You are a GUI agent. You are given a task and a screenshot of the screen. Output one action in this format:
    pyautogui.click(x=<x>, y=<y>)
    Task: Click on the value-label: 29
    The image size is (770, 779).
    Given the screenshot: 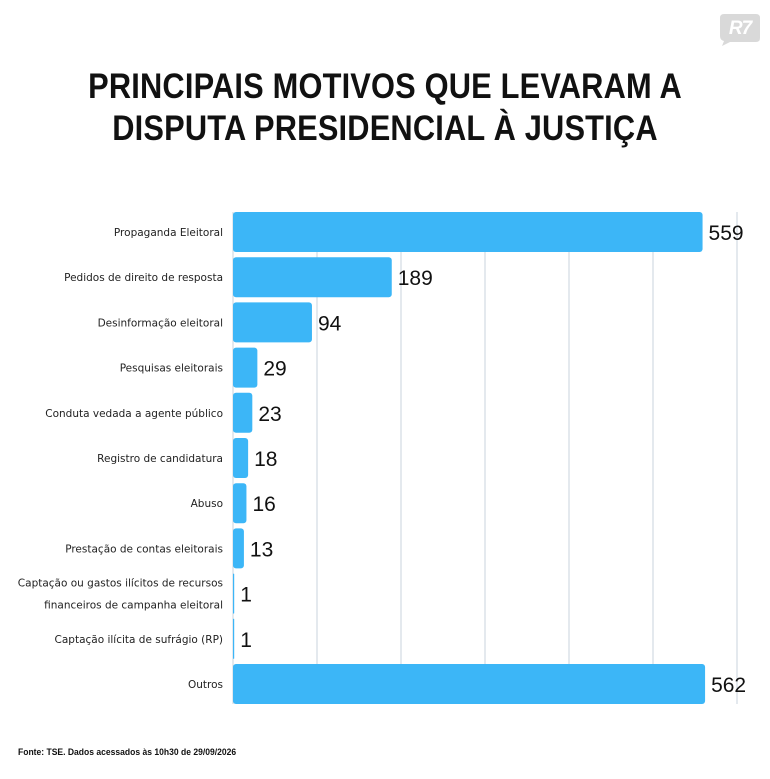 What is the action you would take?
    pyautogui.click(x=274, y=369)
    